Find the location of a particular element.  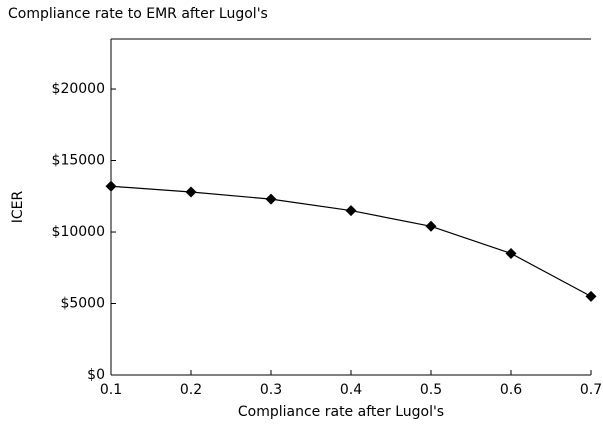

x-tick-label: 0.3 is located at coordinates (271, 390).